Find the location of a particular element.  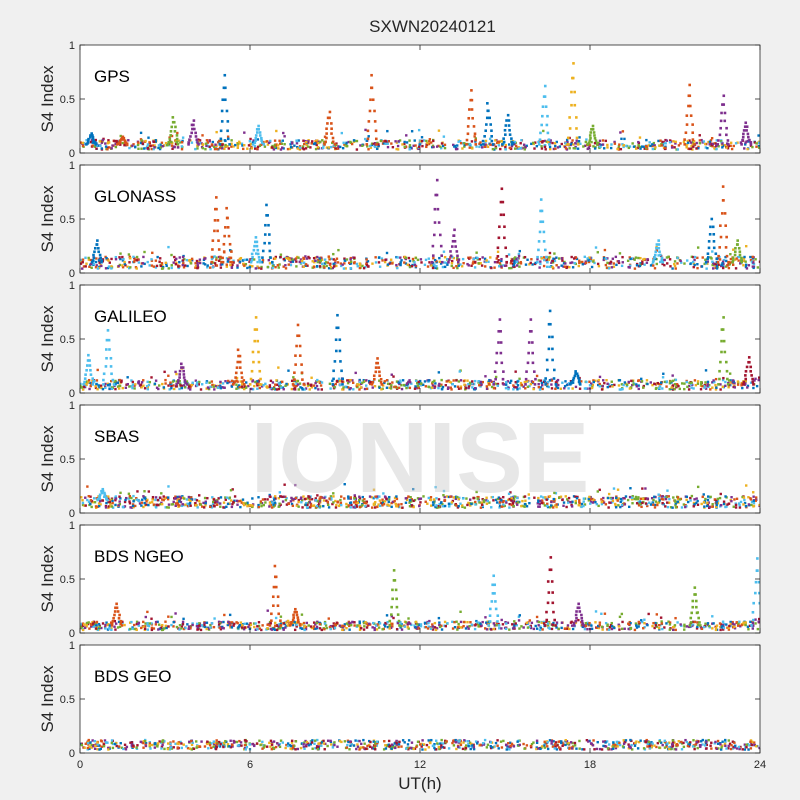

data-points is located at coordinates (420, 224).